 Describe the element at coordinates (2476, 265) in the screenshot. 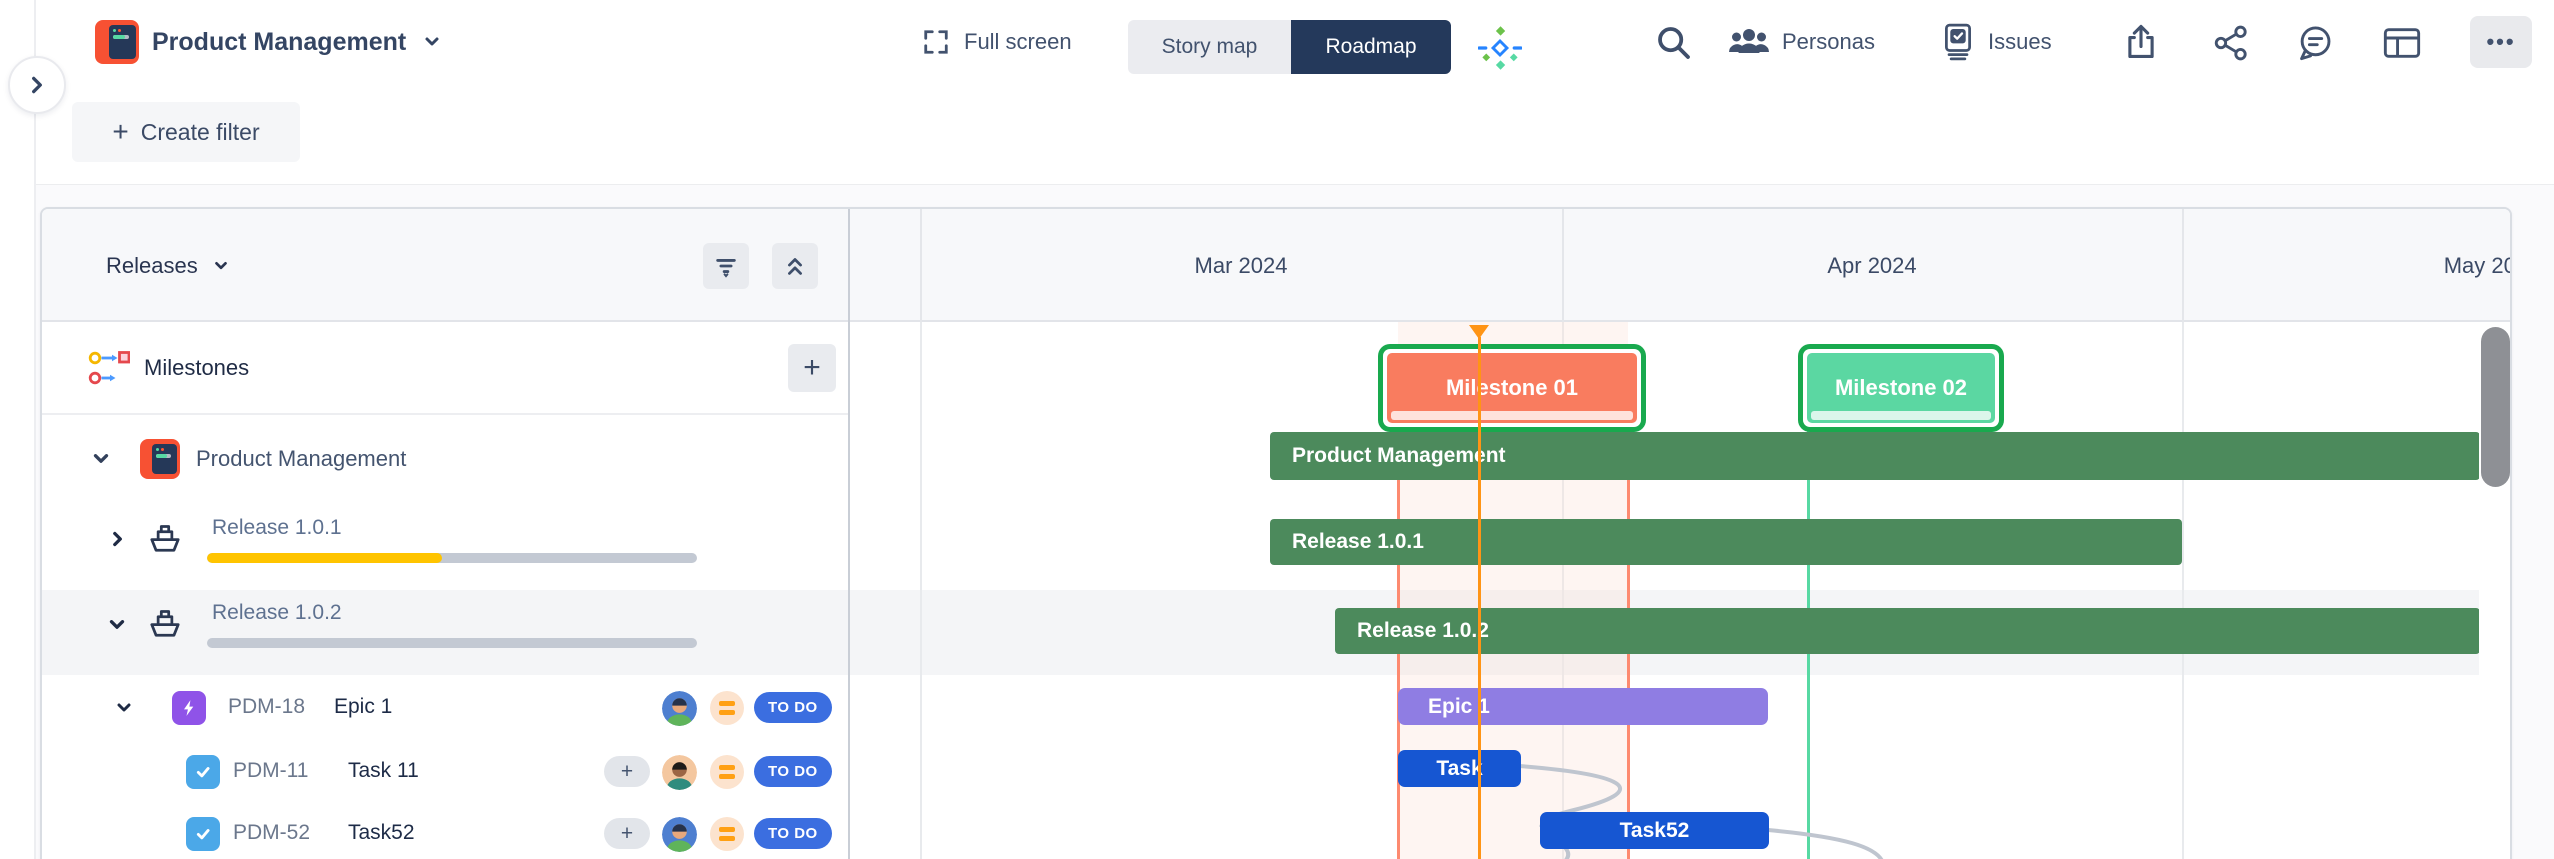

I see `month-label-may: May 2024` at that location.